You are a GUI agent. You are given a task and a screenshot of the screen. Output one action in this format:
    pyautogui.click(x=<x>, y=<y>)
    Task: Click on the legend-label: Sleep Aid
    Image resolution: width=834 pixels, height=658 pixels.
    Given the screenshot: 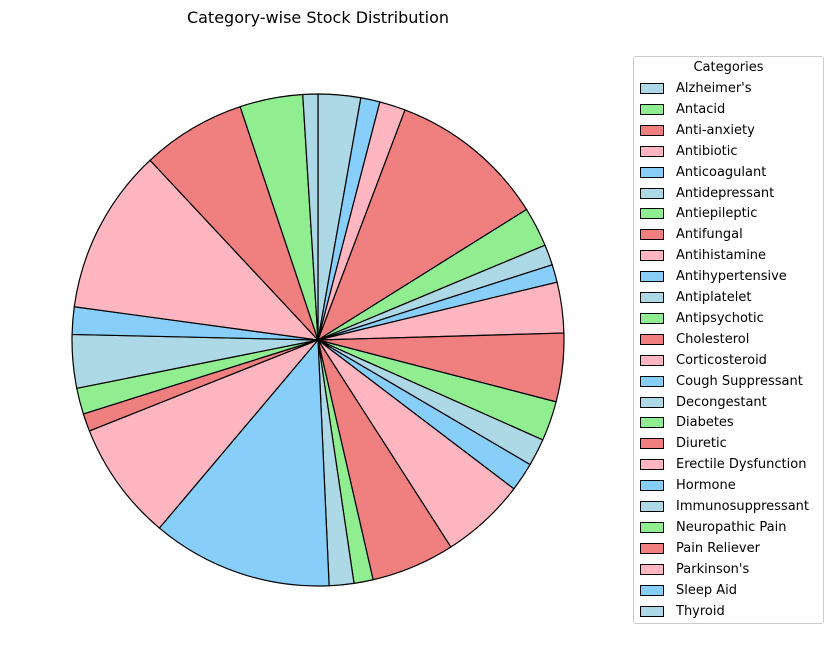 What is the action you would take?
    pyautogui.click(x=707, y=590)
    